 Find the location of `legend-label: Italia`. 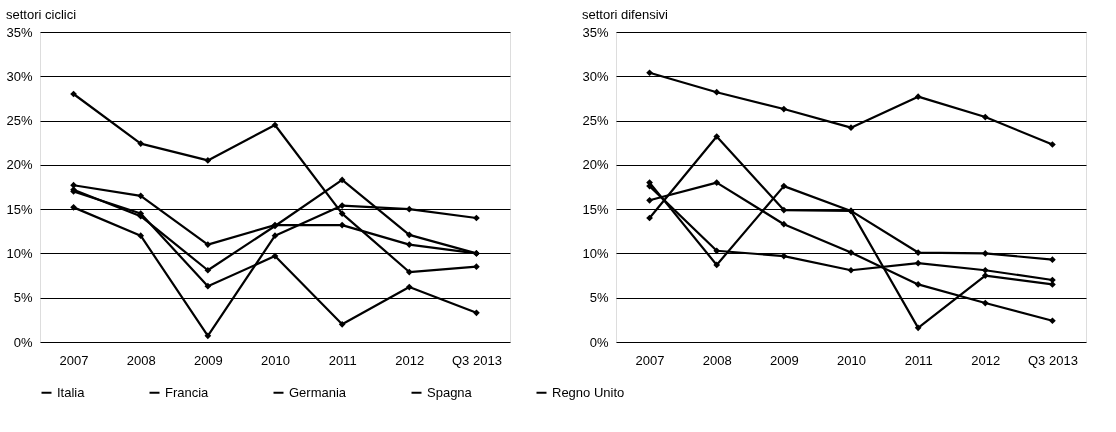

legend-label: Italia is located at coordinates (71, 392).